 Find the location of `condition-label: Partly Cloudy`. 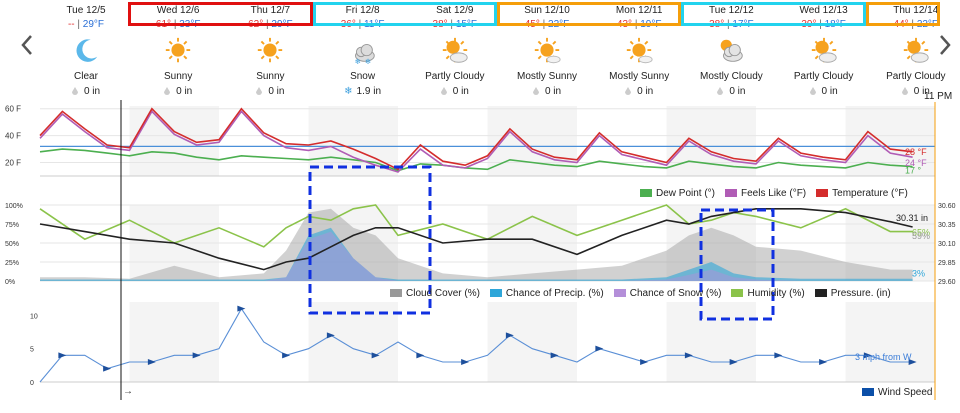

condition-label: Partly Cloudy is located at coordinates (823, 76).